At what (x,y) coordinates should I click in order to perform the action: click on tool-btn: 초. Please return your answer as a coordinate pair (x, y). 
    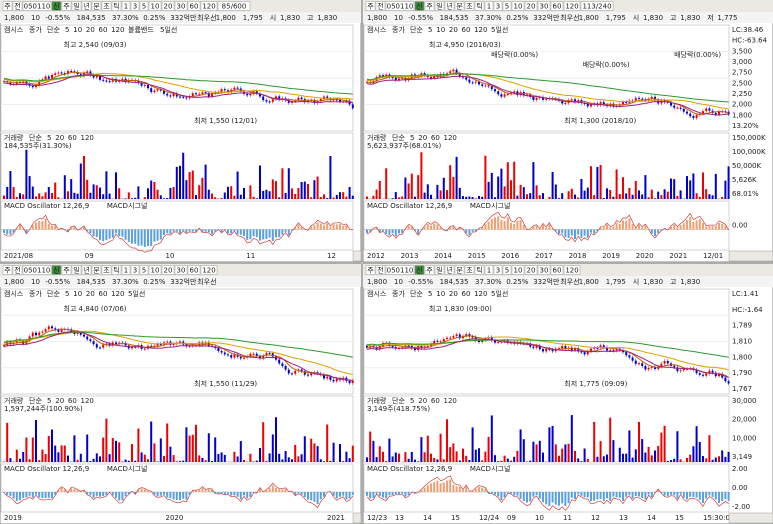
    Looking at the image, I should click on (106, 271).